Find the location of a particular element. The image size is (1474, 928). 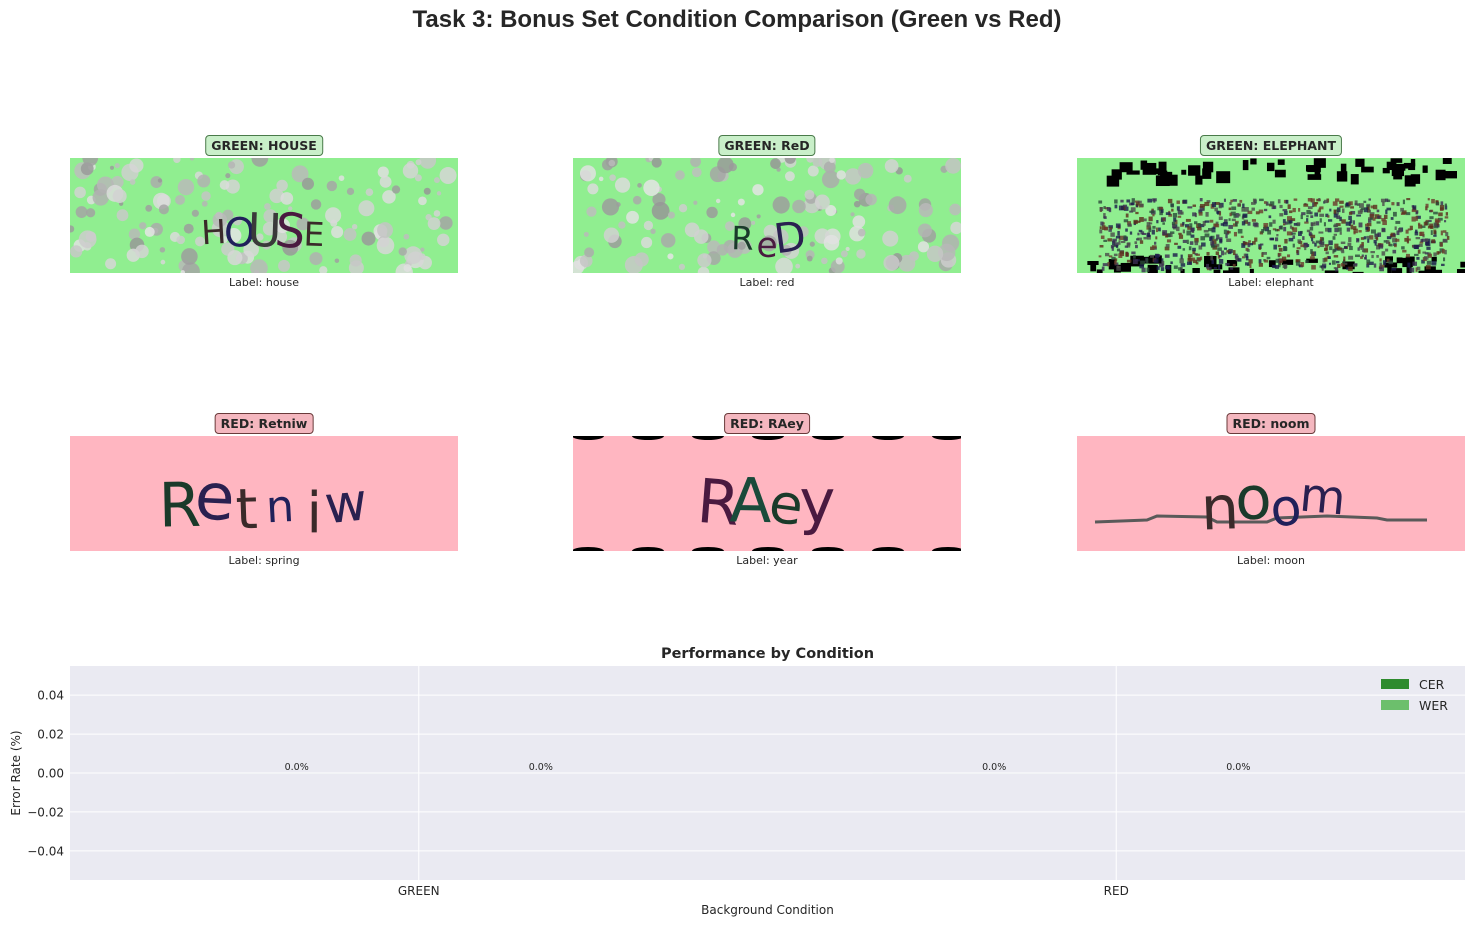

y-tick-label: 0.04 is located at coordinates (50, 696).